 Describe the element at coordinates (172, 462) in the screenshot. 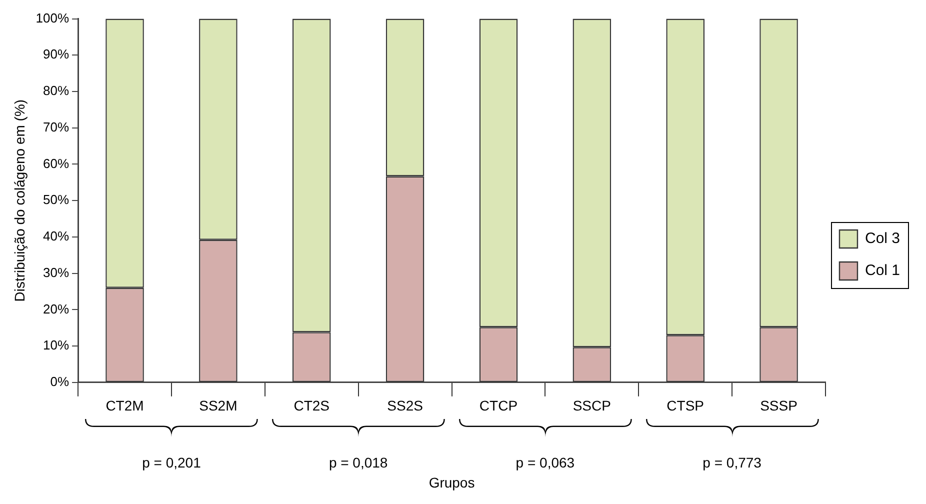

I see `text: p = 0,201` at that location.